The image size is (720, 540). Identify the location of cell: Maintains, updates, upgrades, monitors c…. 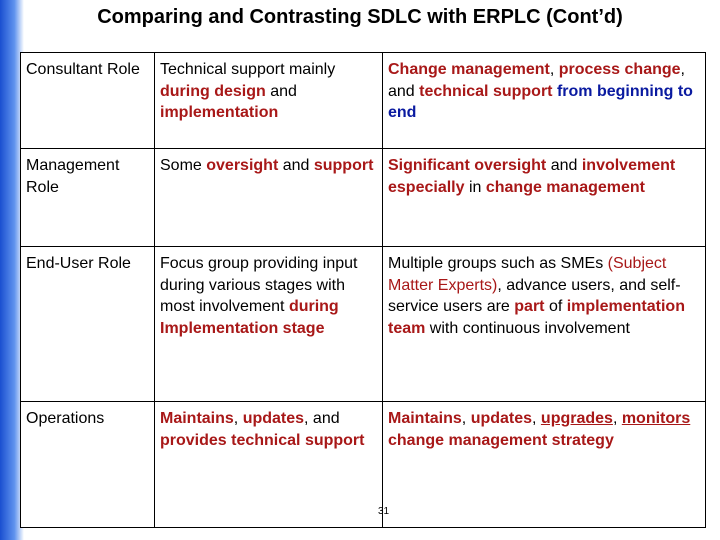
(544, 464).